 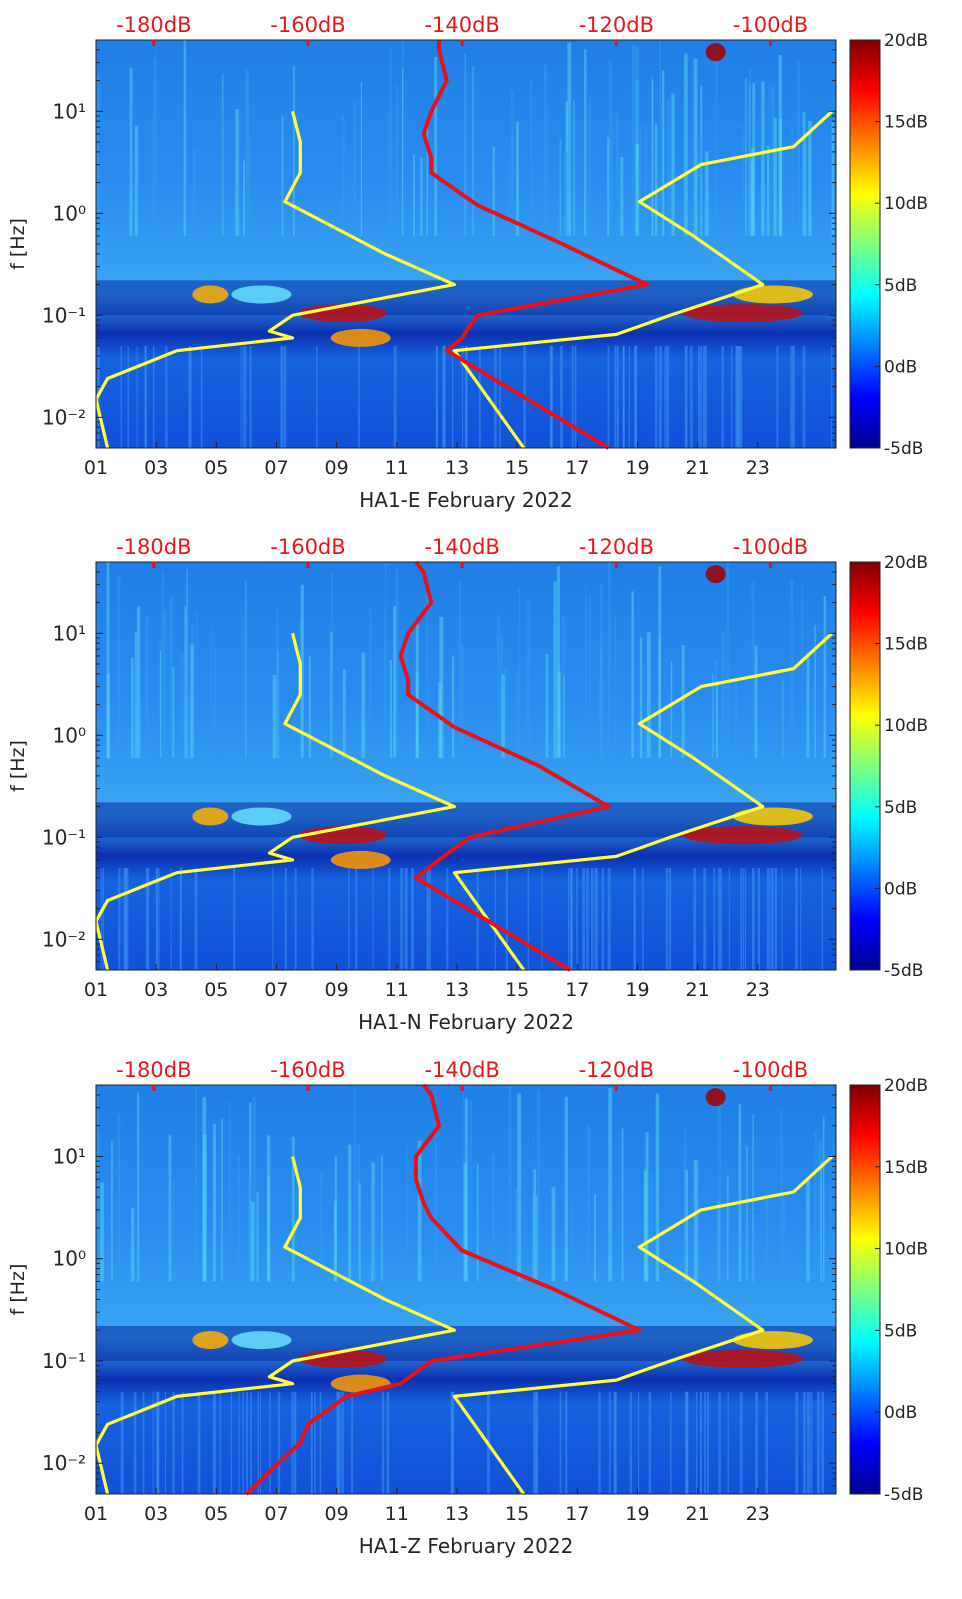 What do you see at coordinates (69, 1156) in the screenshot?
I see `y-tick-label: 10¹` at bounding box center [69, 1156].